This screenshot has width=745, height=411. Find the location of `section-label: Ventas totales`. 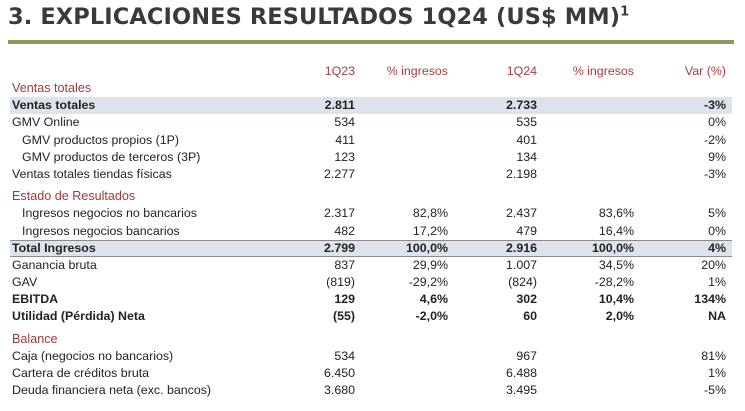

section-label: Ventas totales is located at coordinates (52, 88).